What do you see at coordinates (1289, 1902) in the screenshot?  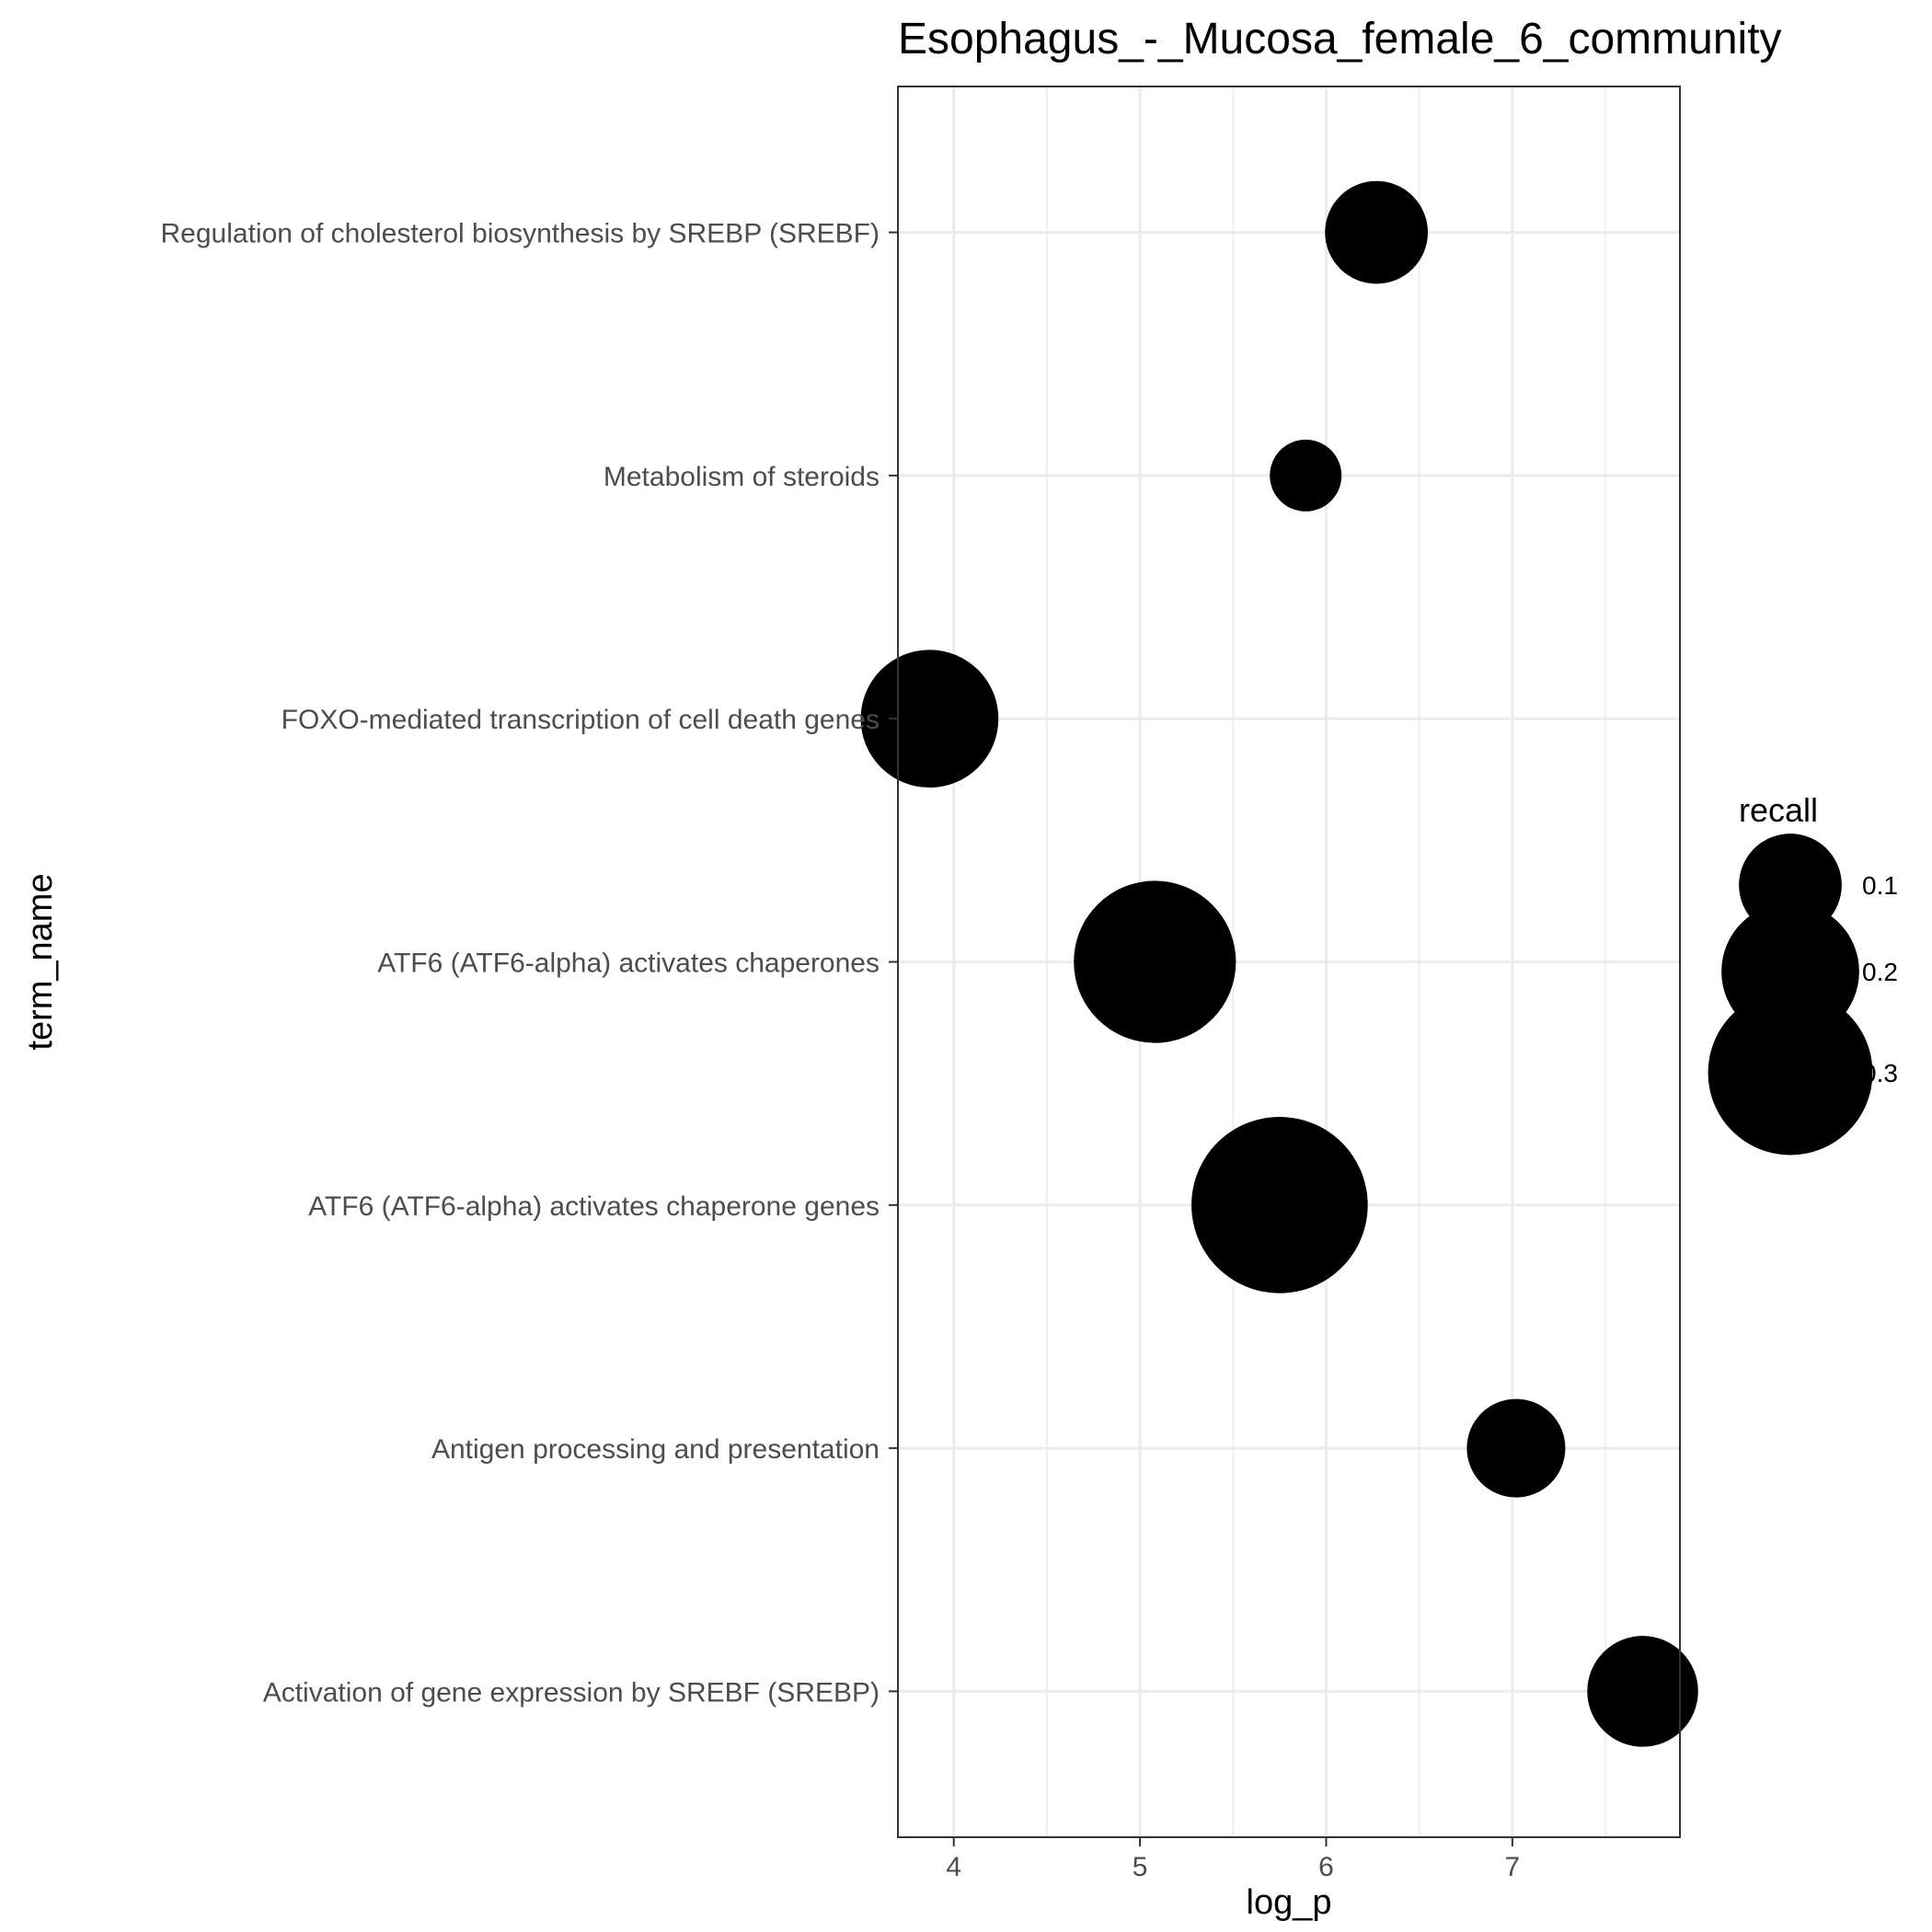 I see `x-axis-title: log_p` at bounding box center [1289, 1902].